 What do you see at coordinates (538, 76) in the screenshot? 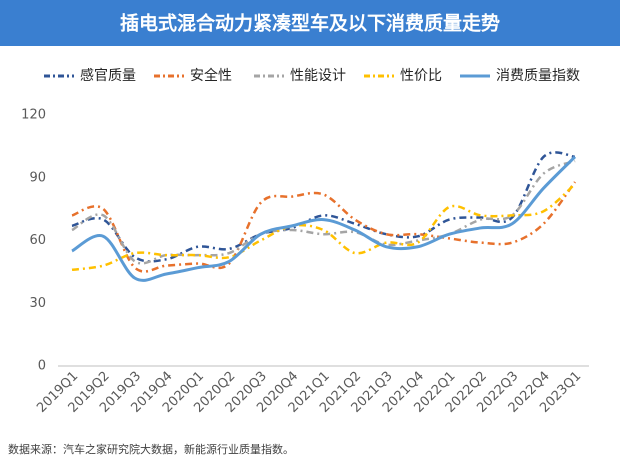
I see `legend-label: 消费质量指数` at bounding box center [538, 76].